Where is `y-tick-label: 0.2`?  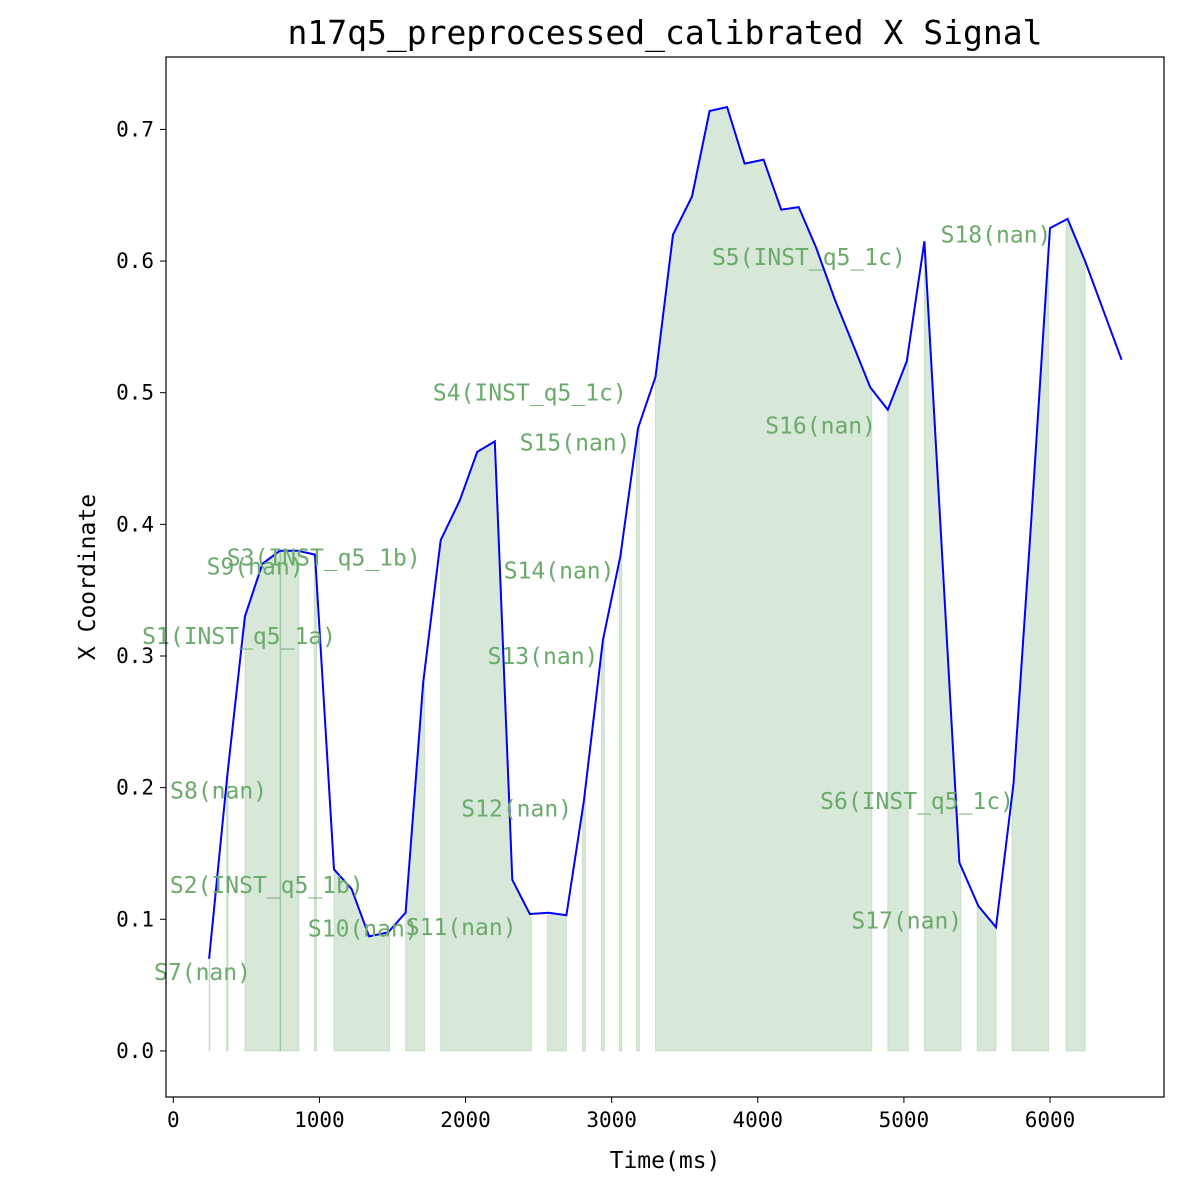
y-tick-label: 0.2 is located at coordinates (135, 788).